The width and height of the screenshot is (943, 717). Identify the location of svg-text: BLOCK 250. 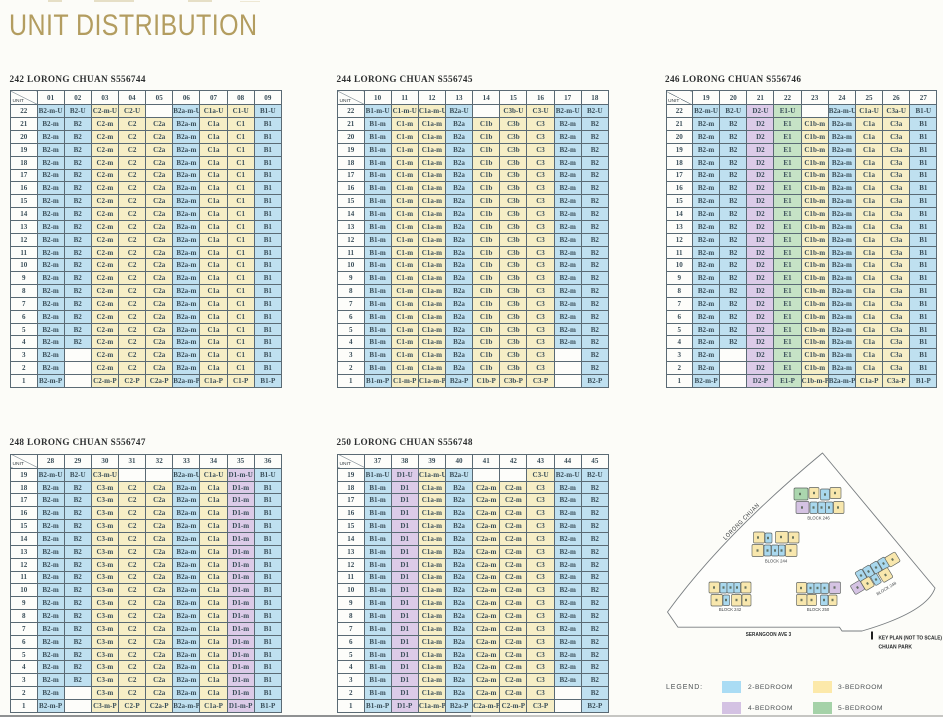
(818, 609).